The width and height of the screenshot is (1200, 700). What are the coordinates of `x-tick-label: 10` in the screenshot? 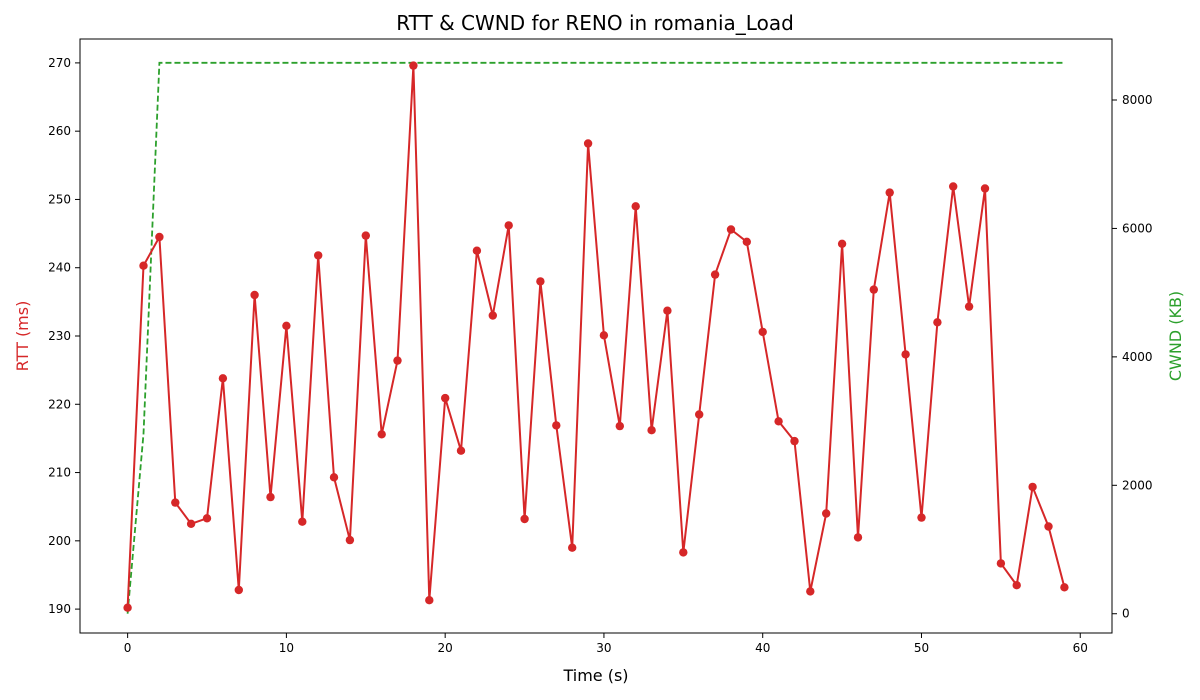 It's located at (286, 648).